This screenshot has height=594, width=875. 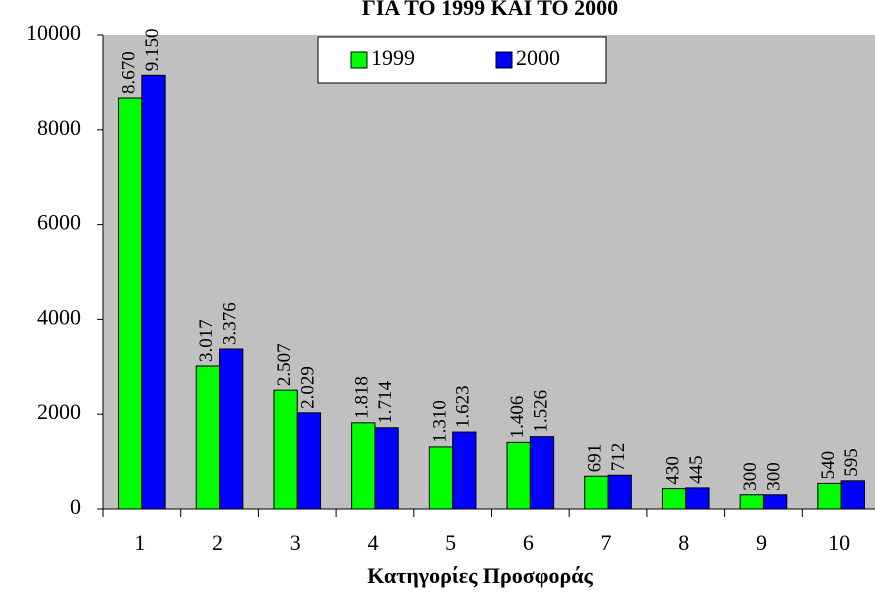 What do you see at coordinates (53, 32) in the screenshot?
I see `y-tick-label: 10000` at bounding box center [53, 32].